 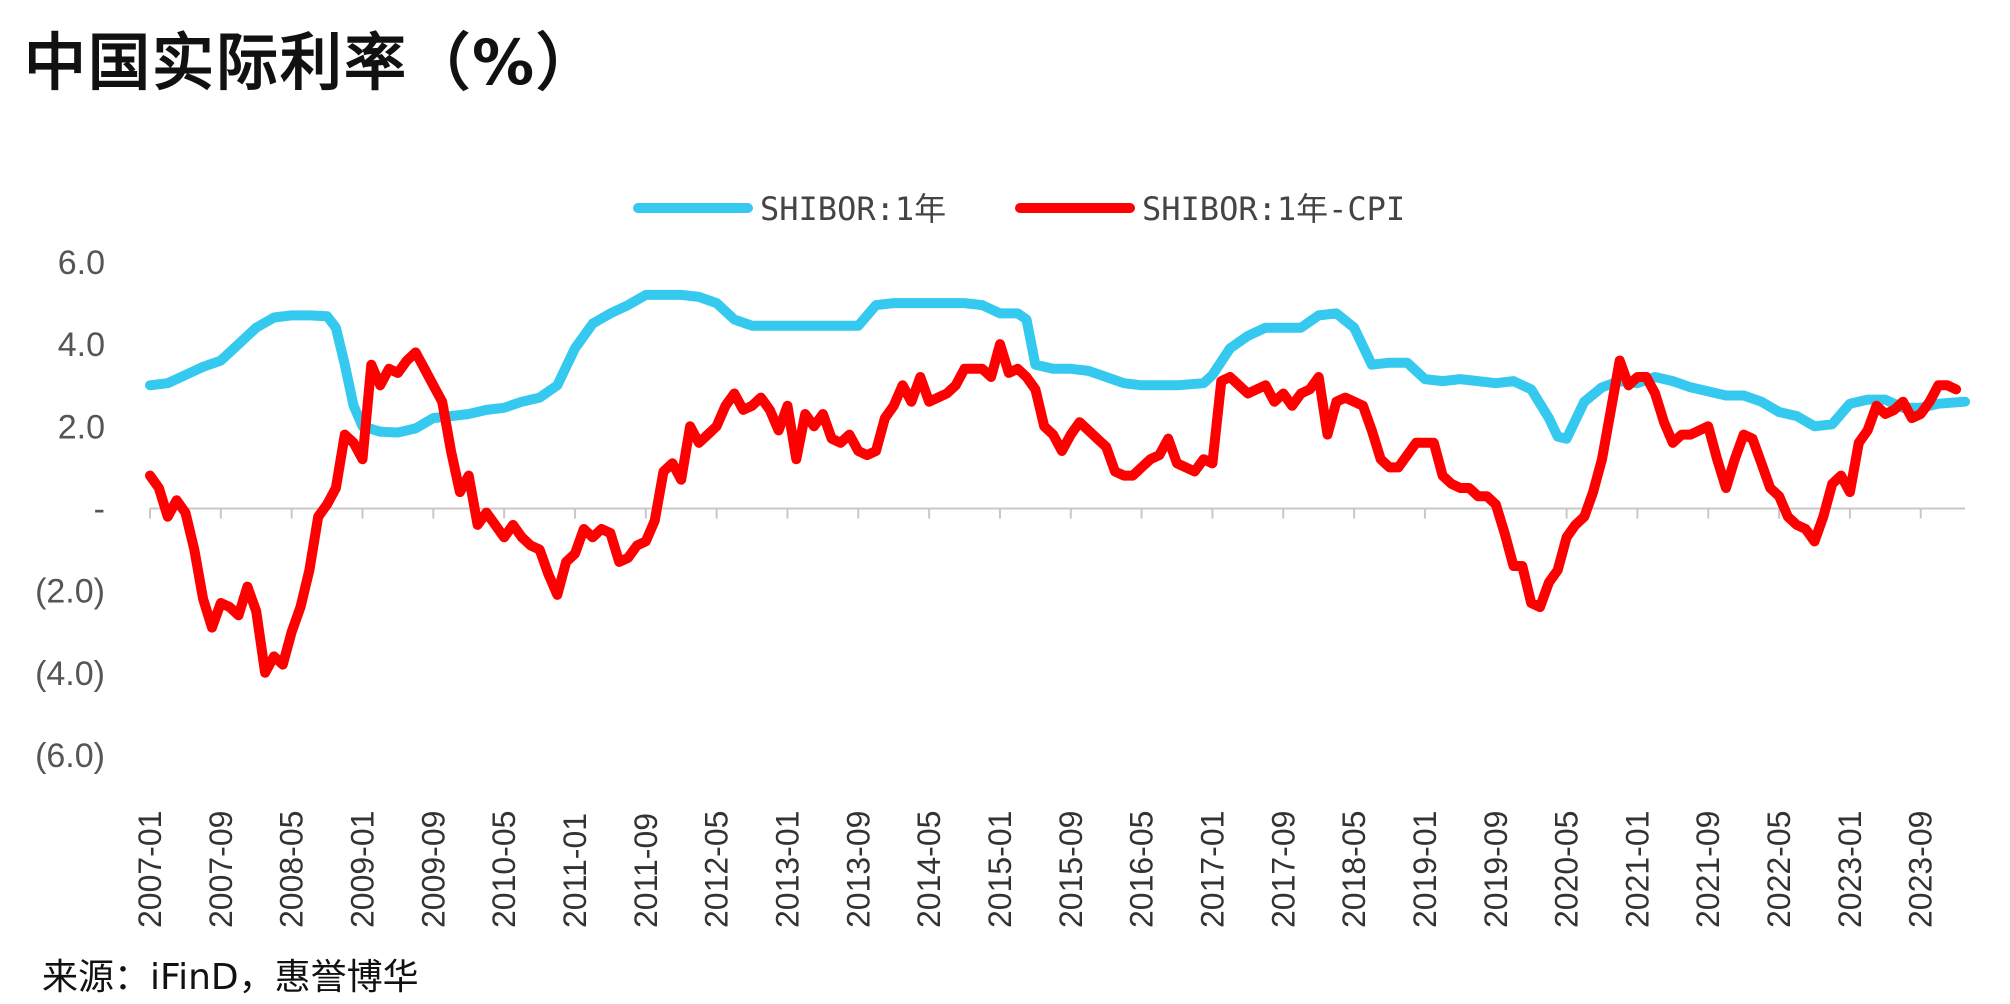 What do you see at coordinates (81, 345) in the screenshot?
I see `y-tick-label: 4.0` at bounding box center [81, 345].